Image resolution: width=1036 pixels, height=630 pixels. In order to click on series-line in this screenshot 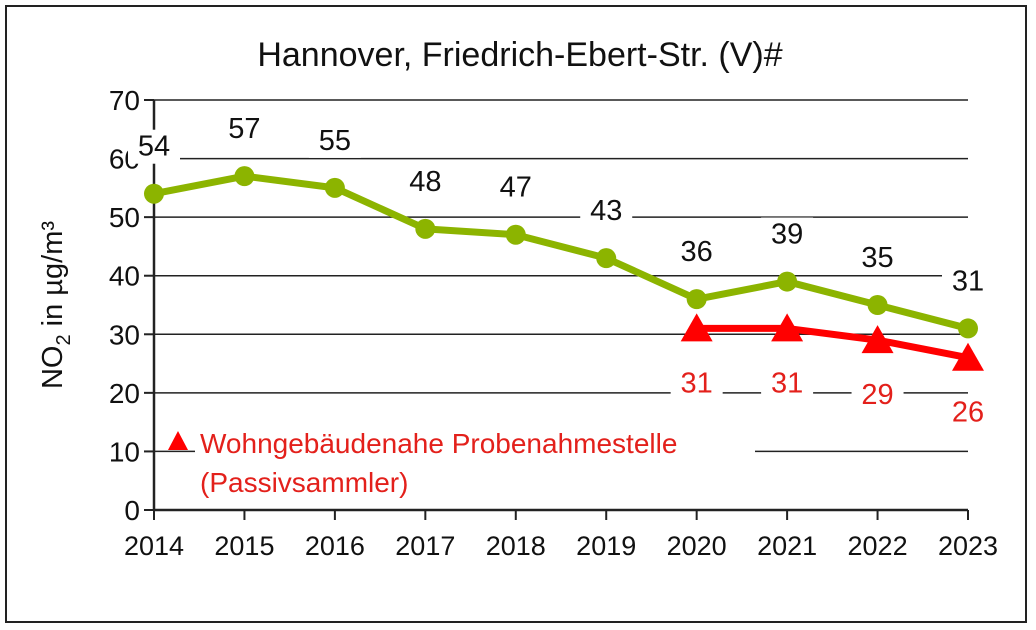, I will do `click(832, 343)`.